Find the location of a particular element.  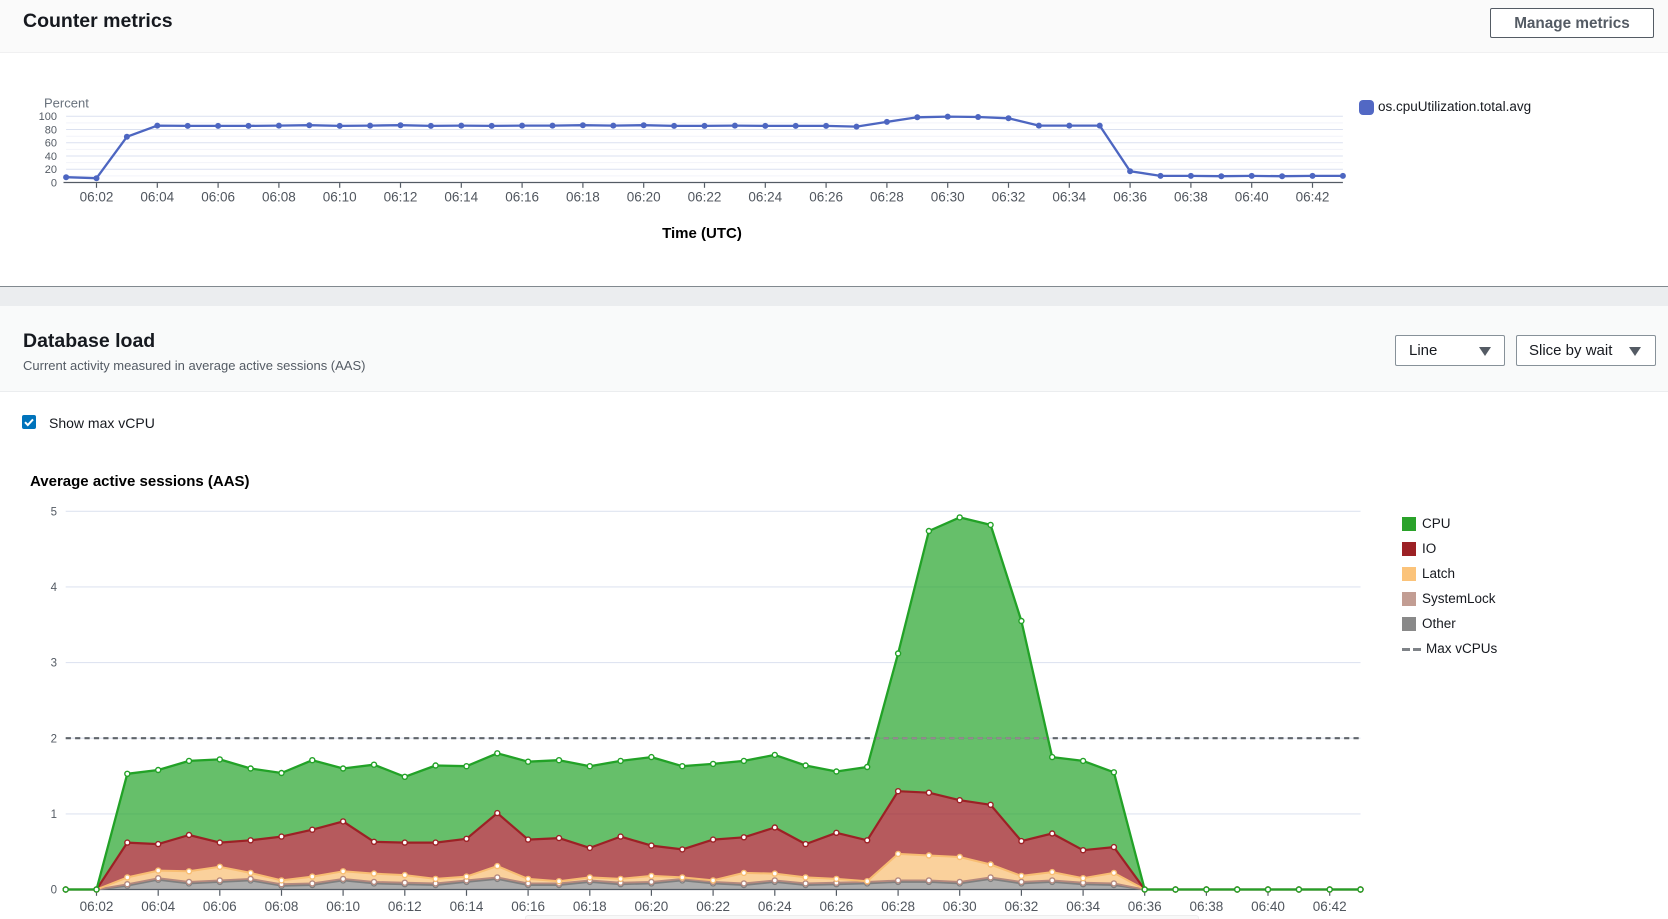

svg-text: 60 is located at coordinates (51, 144).